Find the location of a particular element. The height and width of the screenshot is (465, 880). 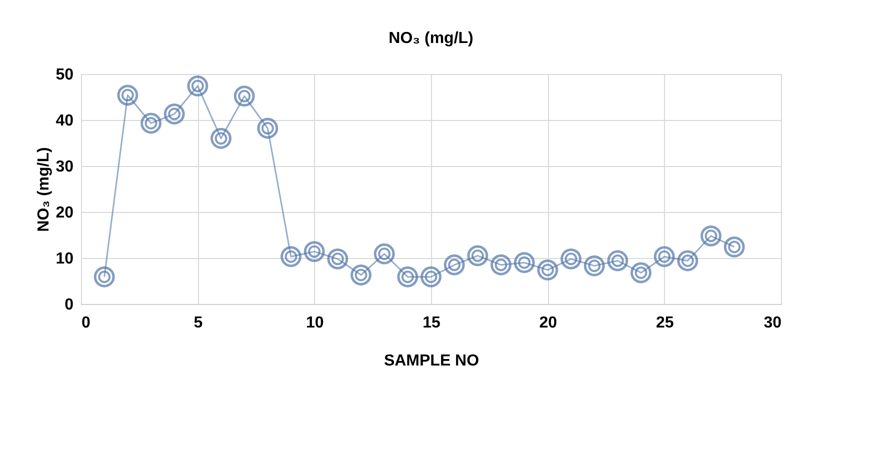

y-axis-title: NO₃ (mg/L) is located at coordinates (44, 189).